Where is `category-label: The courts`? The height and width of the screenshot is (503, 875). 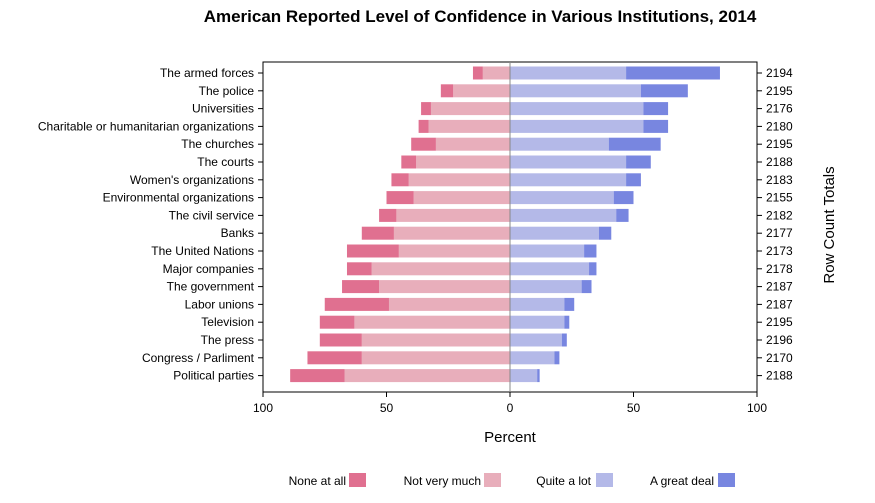 category-label: The courts is located at coordinates (225, 162).